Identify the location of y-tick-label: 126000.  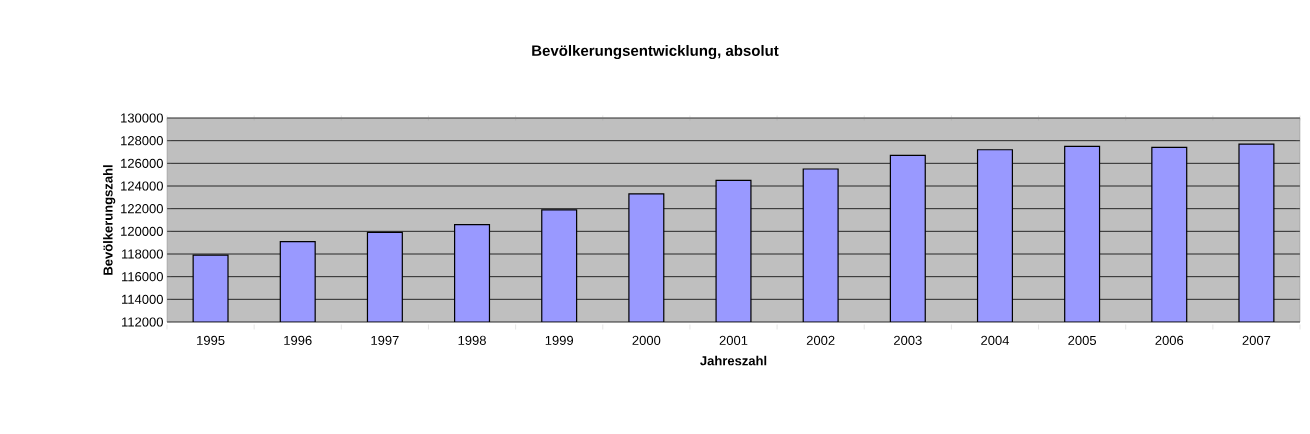
(142, 163).